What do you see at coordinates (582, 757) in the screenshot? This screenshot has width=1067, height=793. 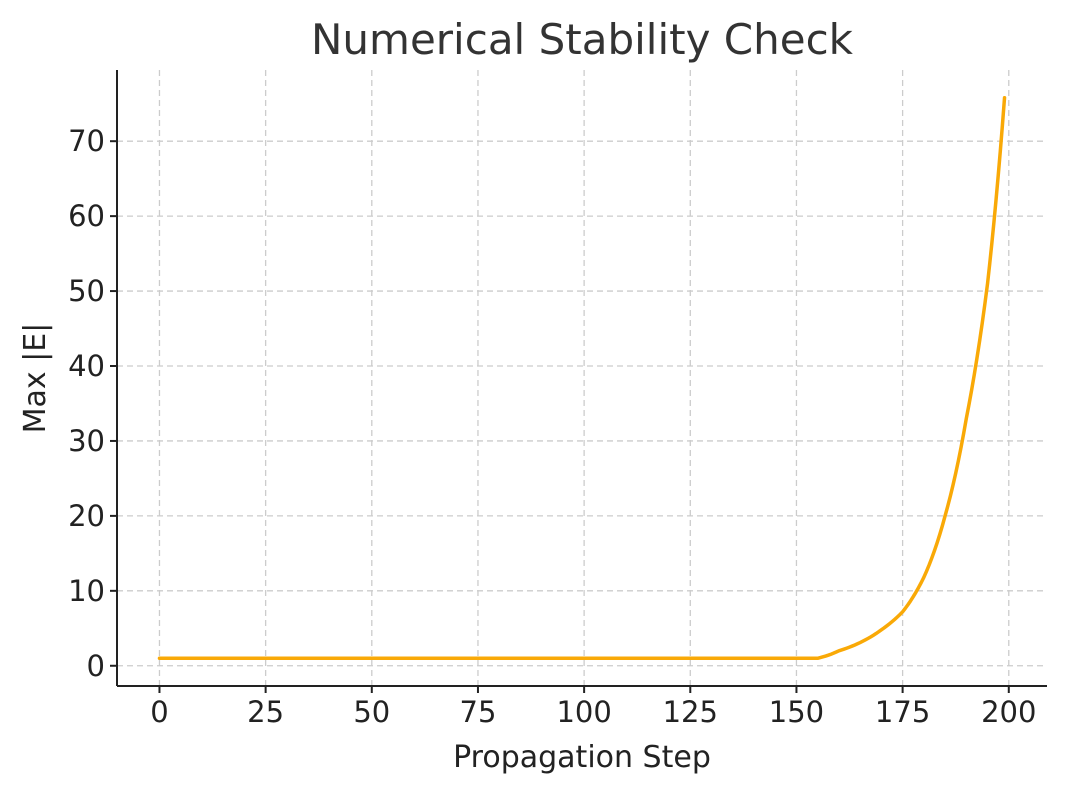 I see `x-axis-label: Propagation Step` at bounding box center [582, 757].